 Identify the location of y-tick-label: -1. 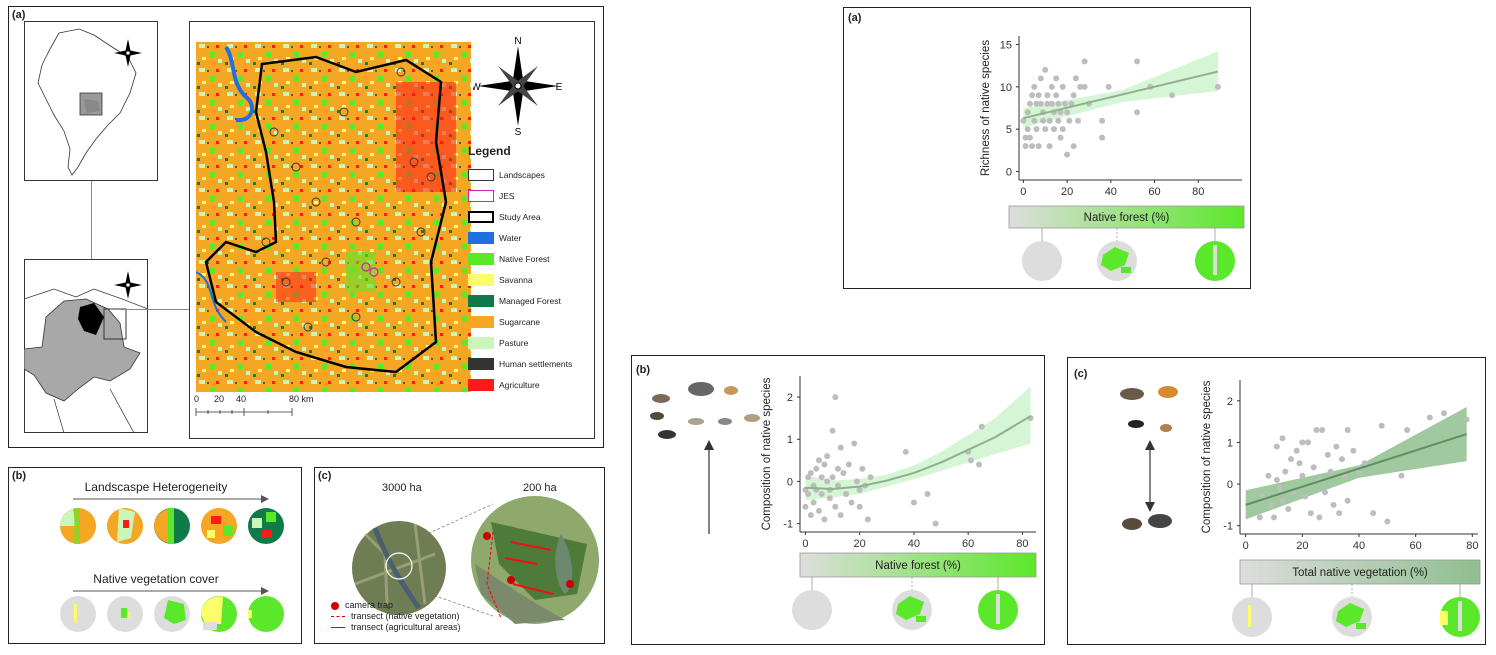
(1228, 527).